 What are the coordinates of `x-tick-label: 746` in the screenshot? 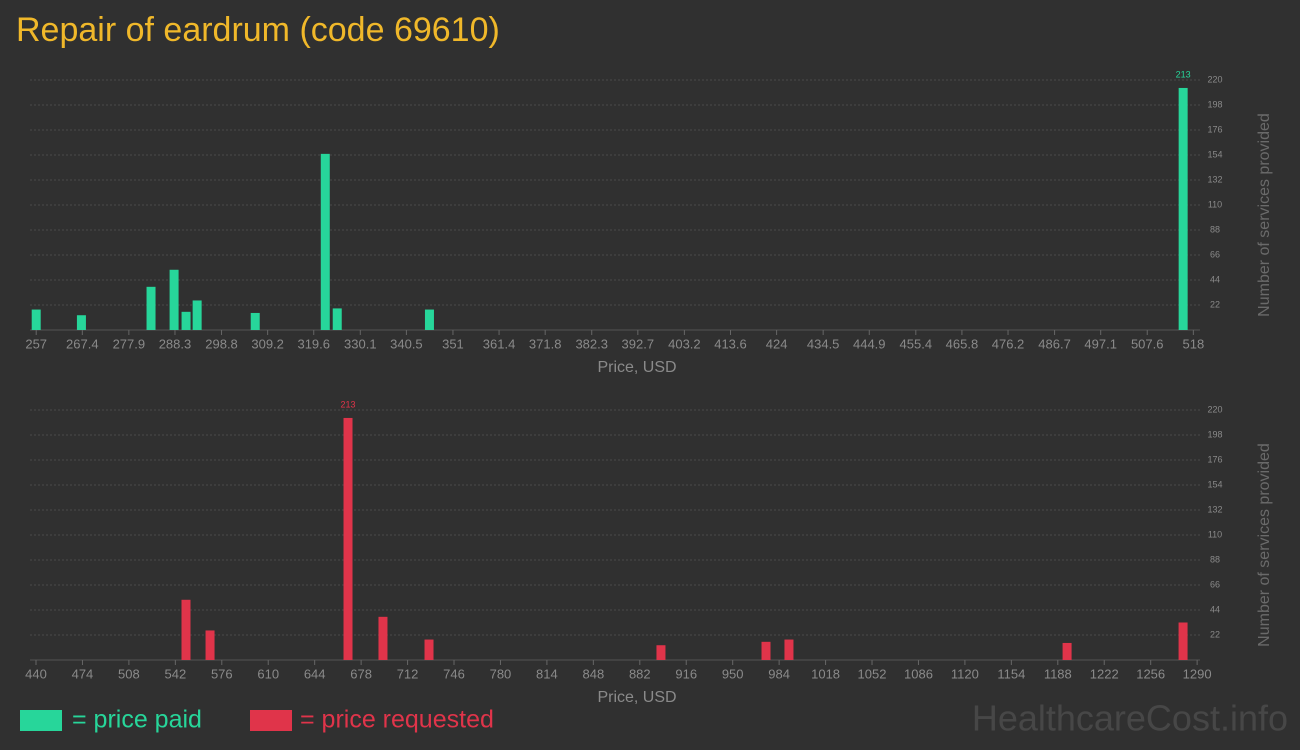 It's located at (454, 673).